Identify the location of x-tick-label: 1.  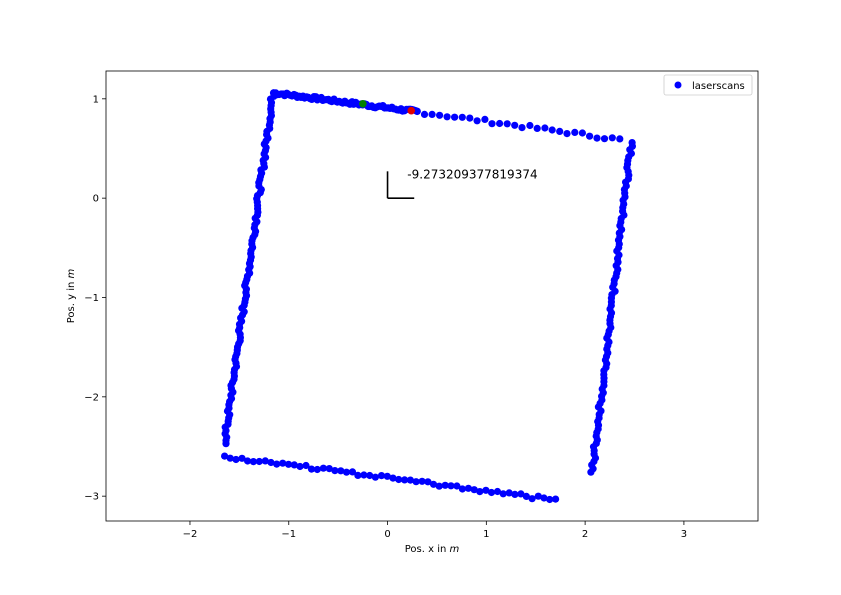
(486, 534).